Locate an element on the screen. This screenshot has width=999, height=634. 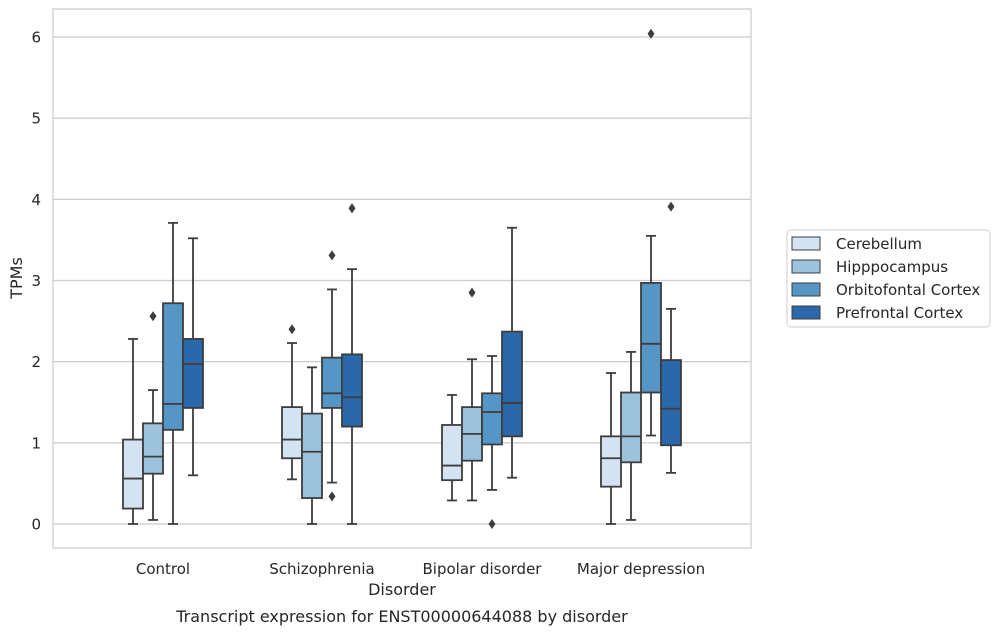
legend-frame is located at coordinates (888, 278).